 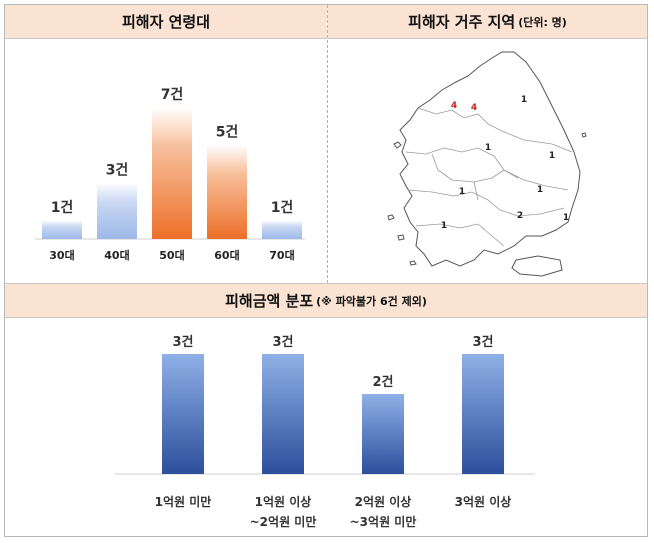 What do you see at coordinates (61, 255) in the screenshot?
I see `age-category-label: 30대` at bounding box center [61, 255].